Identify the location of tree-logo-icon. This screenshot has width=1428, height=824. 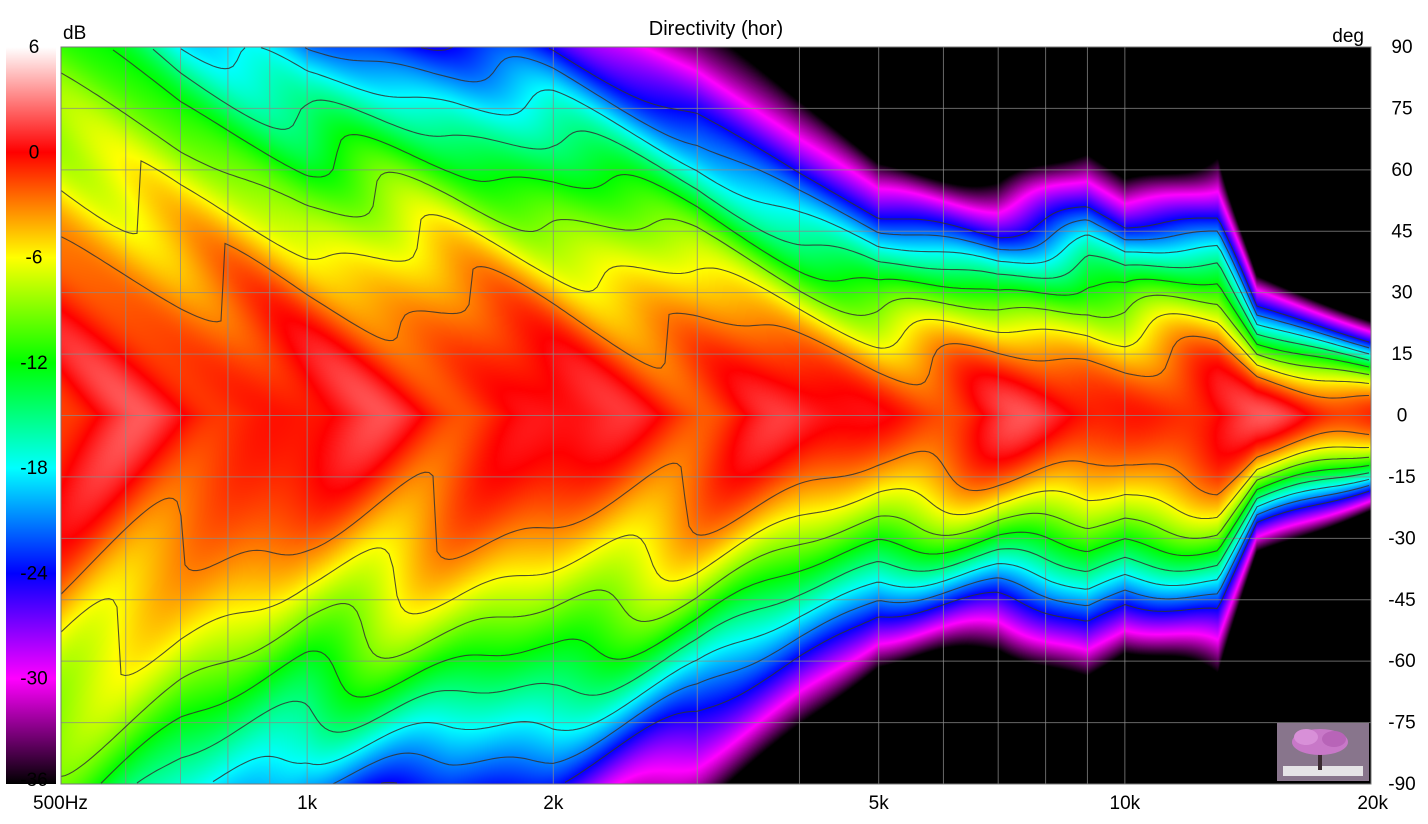
(1323, 752).